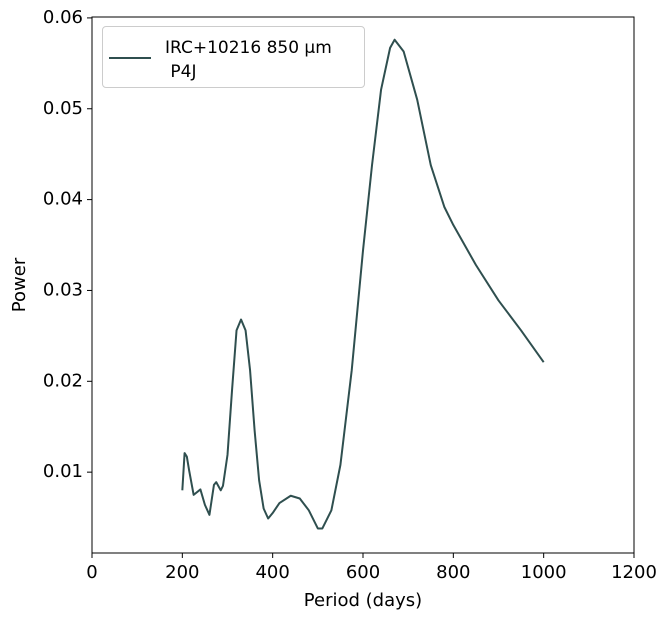 The width and height of the screenshot is (670, 620). I want to click on y-axis-label: Power, so click(19, 284).